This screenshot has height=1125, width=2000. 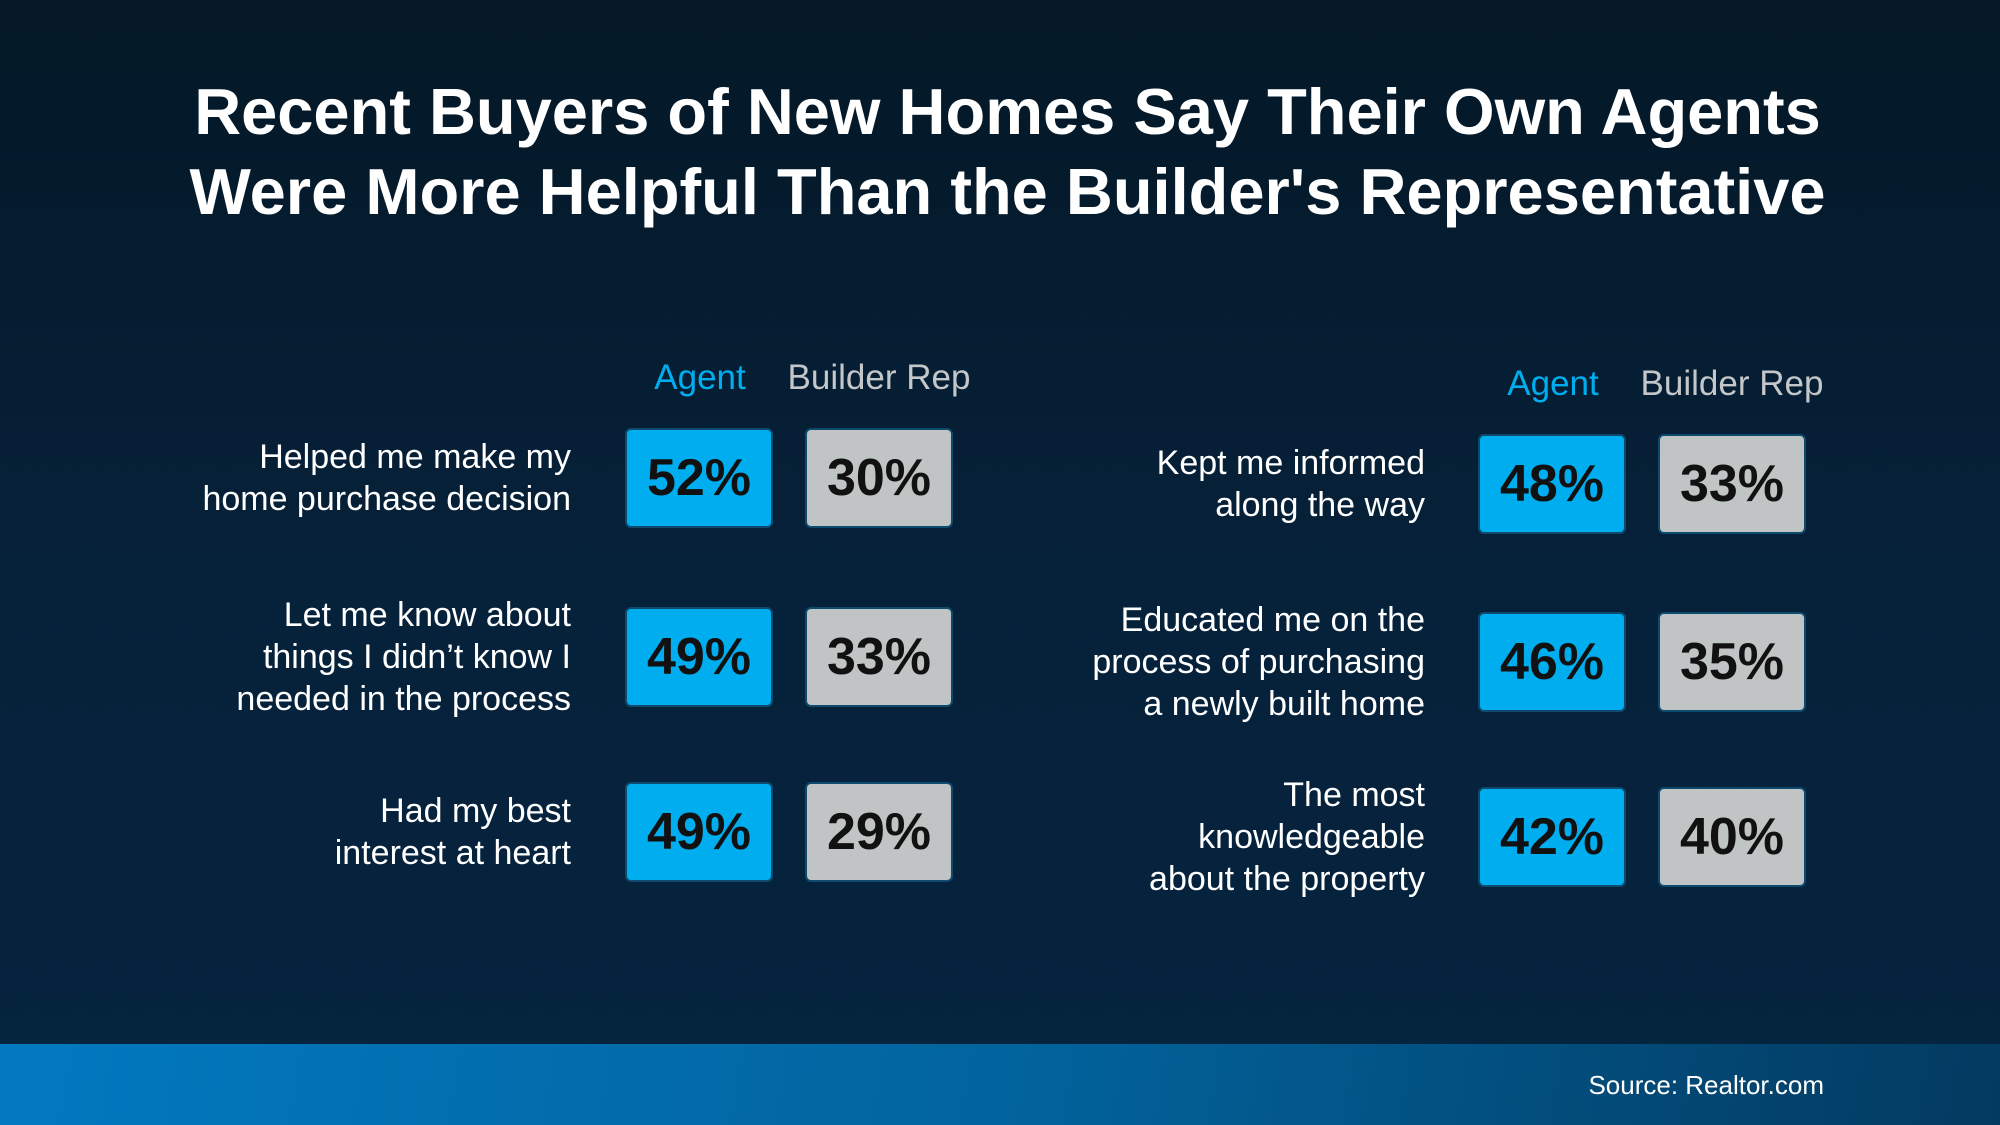 I want to click on row-label-line: needed in the process, so click(x=403, y=699).